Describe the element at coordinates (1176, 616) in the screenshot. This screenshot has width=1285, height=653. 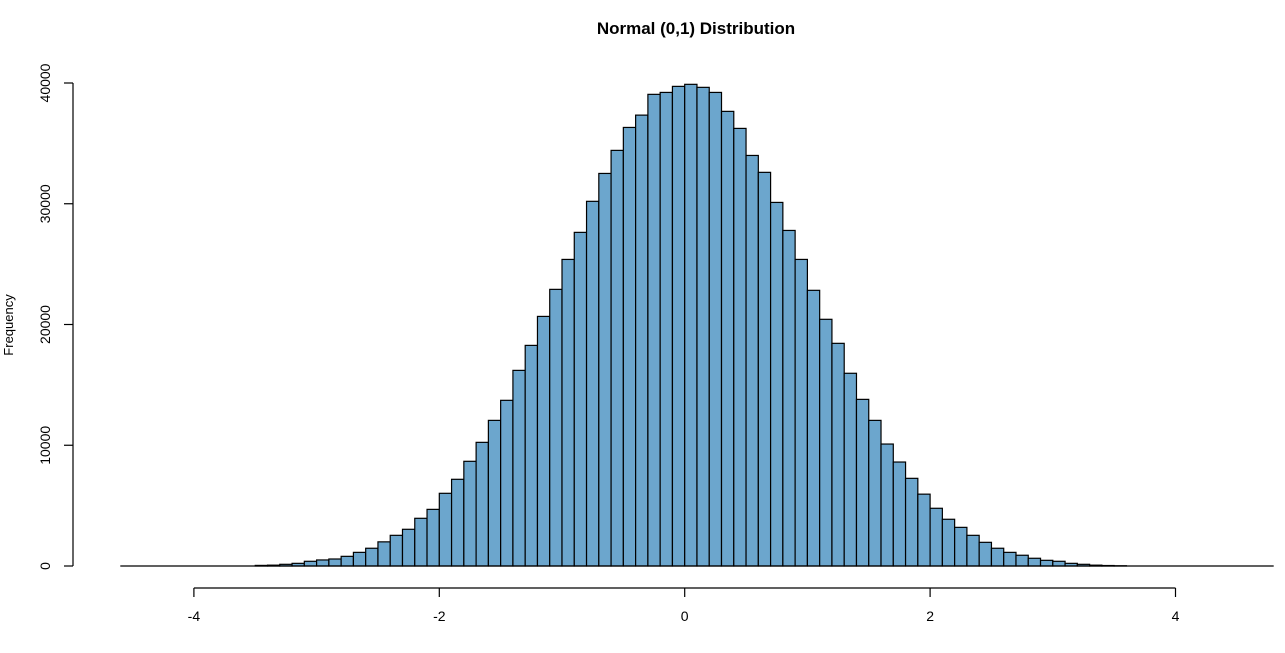
I see `x-tick-label: 4` at that location.